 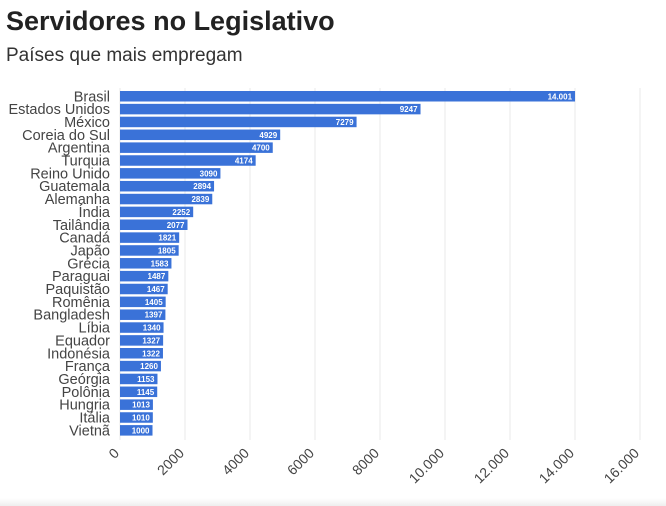 I want to click on value-label: 14.001, so click(x=560, y=96).